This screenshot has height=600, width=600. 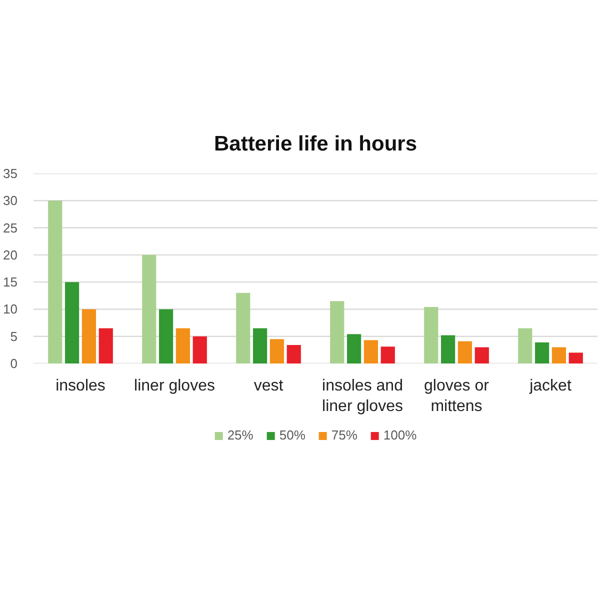 I want to click on x-tick-label: gloves or mittens, so click(x=457, y=396).